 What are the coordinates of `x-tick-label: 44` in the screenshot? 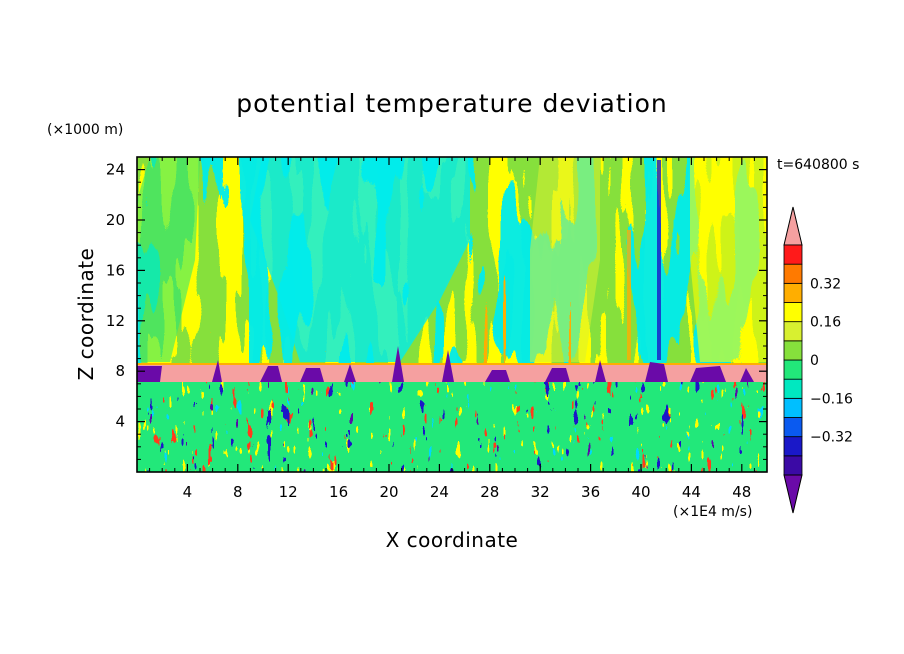 It's located at (691, 492).